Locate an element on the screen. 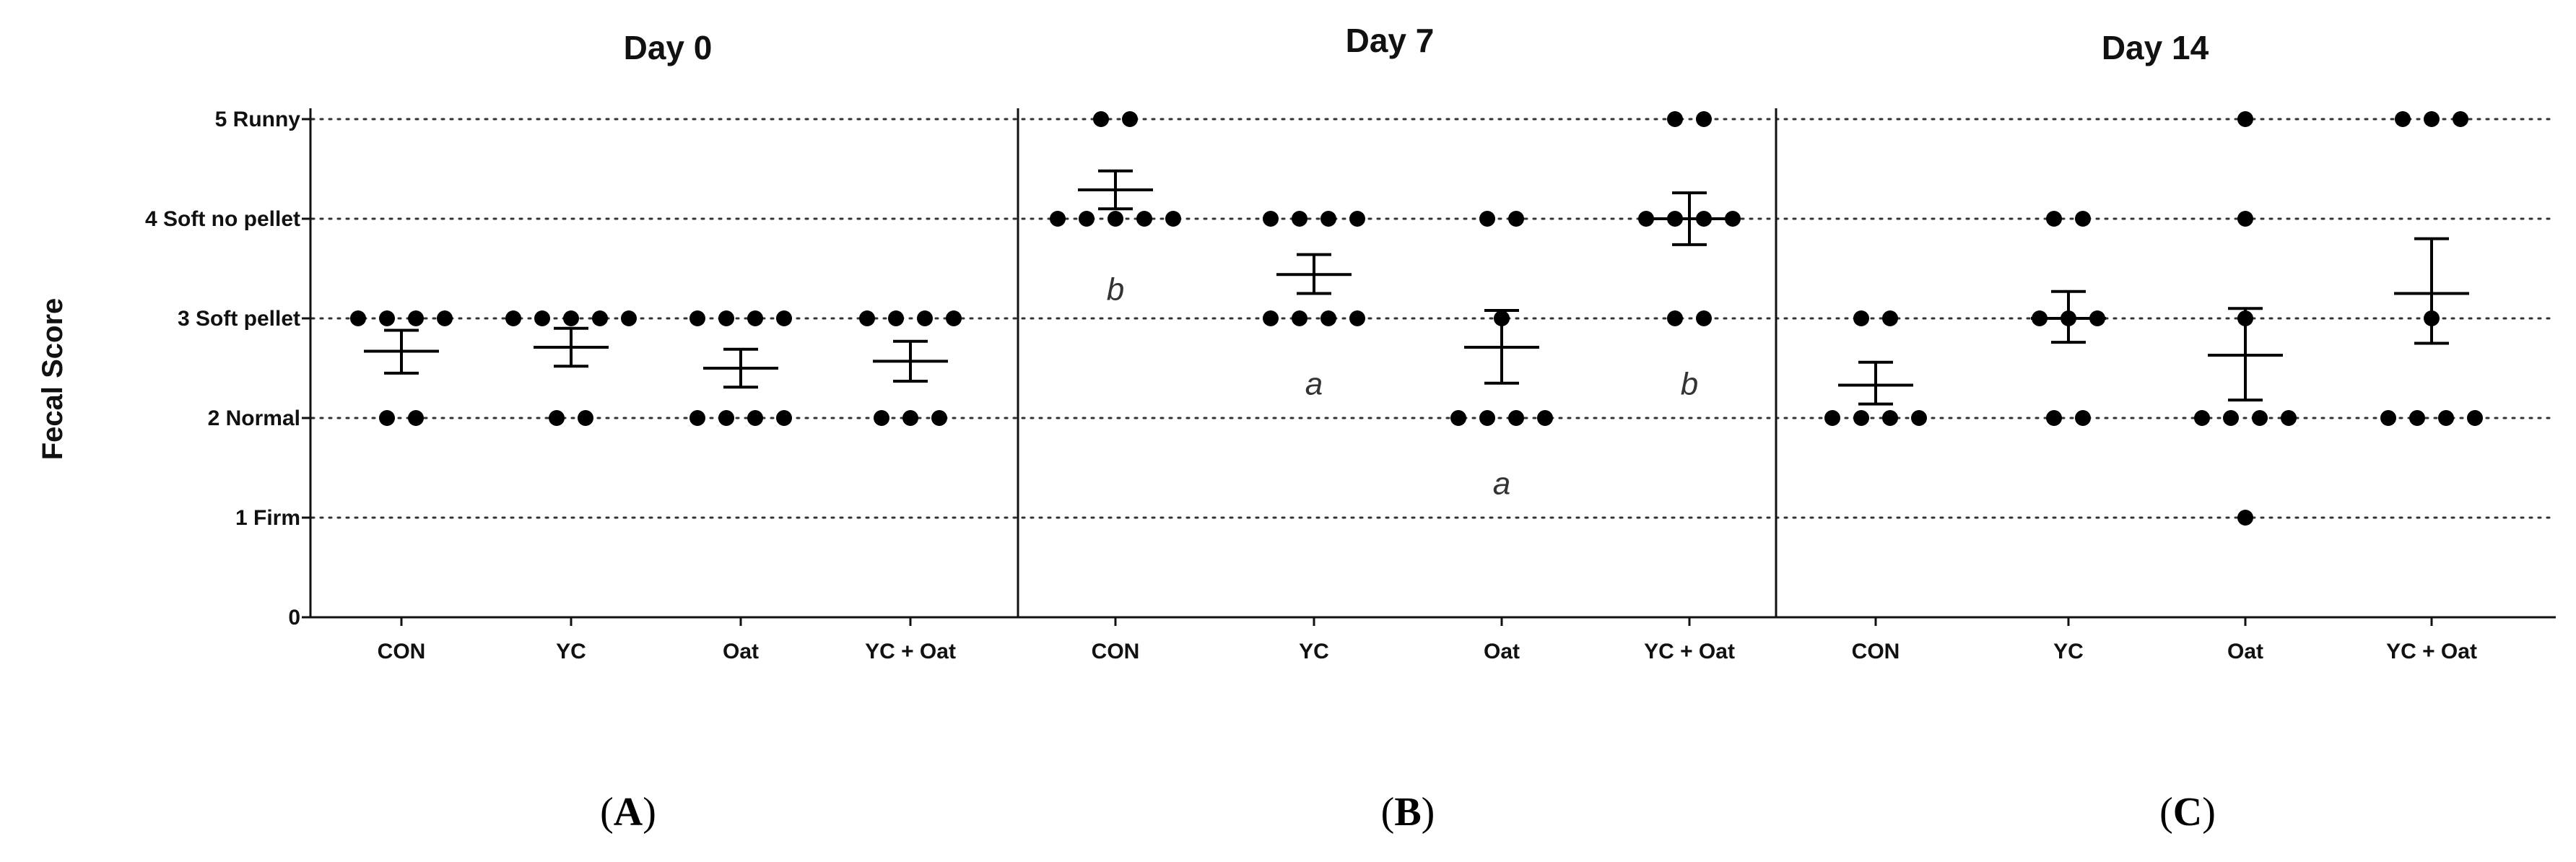 This screenshot has height=862, width=2576. caption-letter: A is located at coordinates (628, 812).